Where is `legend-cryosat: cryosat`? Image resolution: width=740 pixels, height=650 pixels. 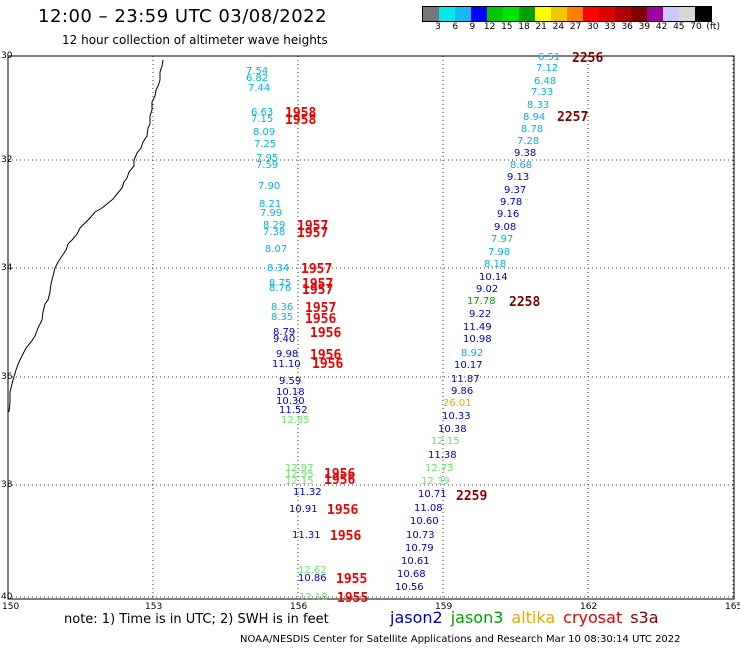
legend-cryosat: cryosat is located at coordinates (593, 617).